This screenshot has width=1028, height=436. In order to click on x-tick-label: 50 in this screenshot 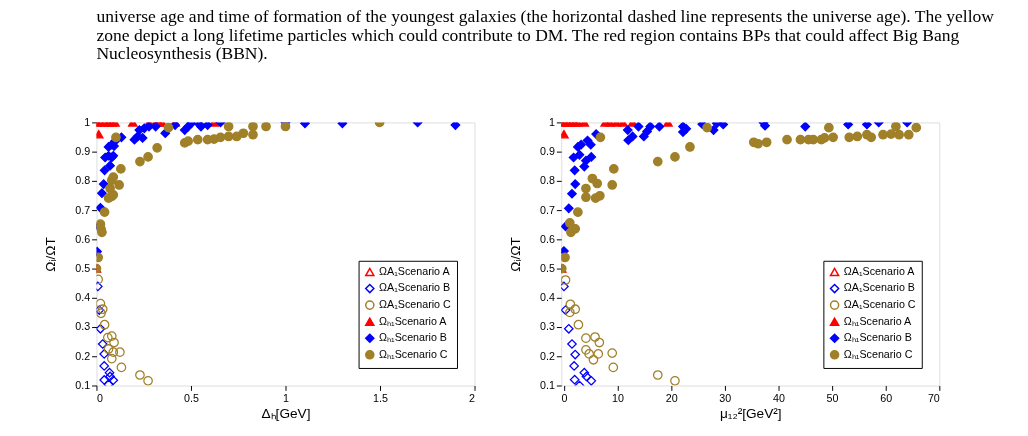, I will do `click(832, 397)`.